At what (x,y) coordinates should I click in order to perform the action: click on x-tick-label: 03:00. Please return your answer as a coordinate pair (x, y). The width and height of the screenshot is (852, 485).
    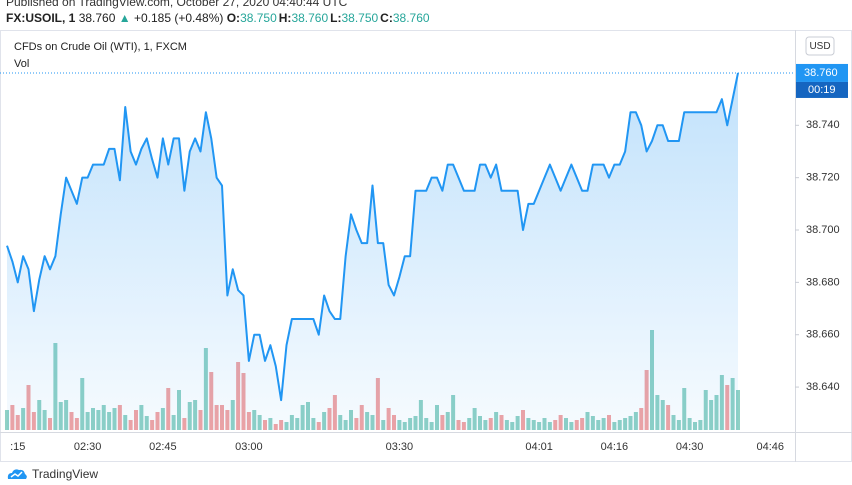
    Looking at the image, I should click on (249, 447).